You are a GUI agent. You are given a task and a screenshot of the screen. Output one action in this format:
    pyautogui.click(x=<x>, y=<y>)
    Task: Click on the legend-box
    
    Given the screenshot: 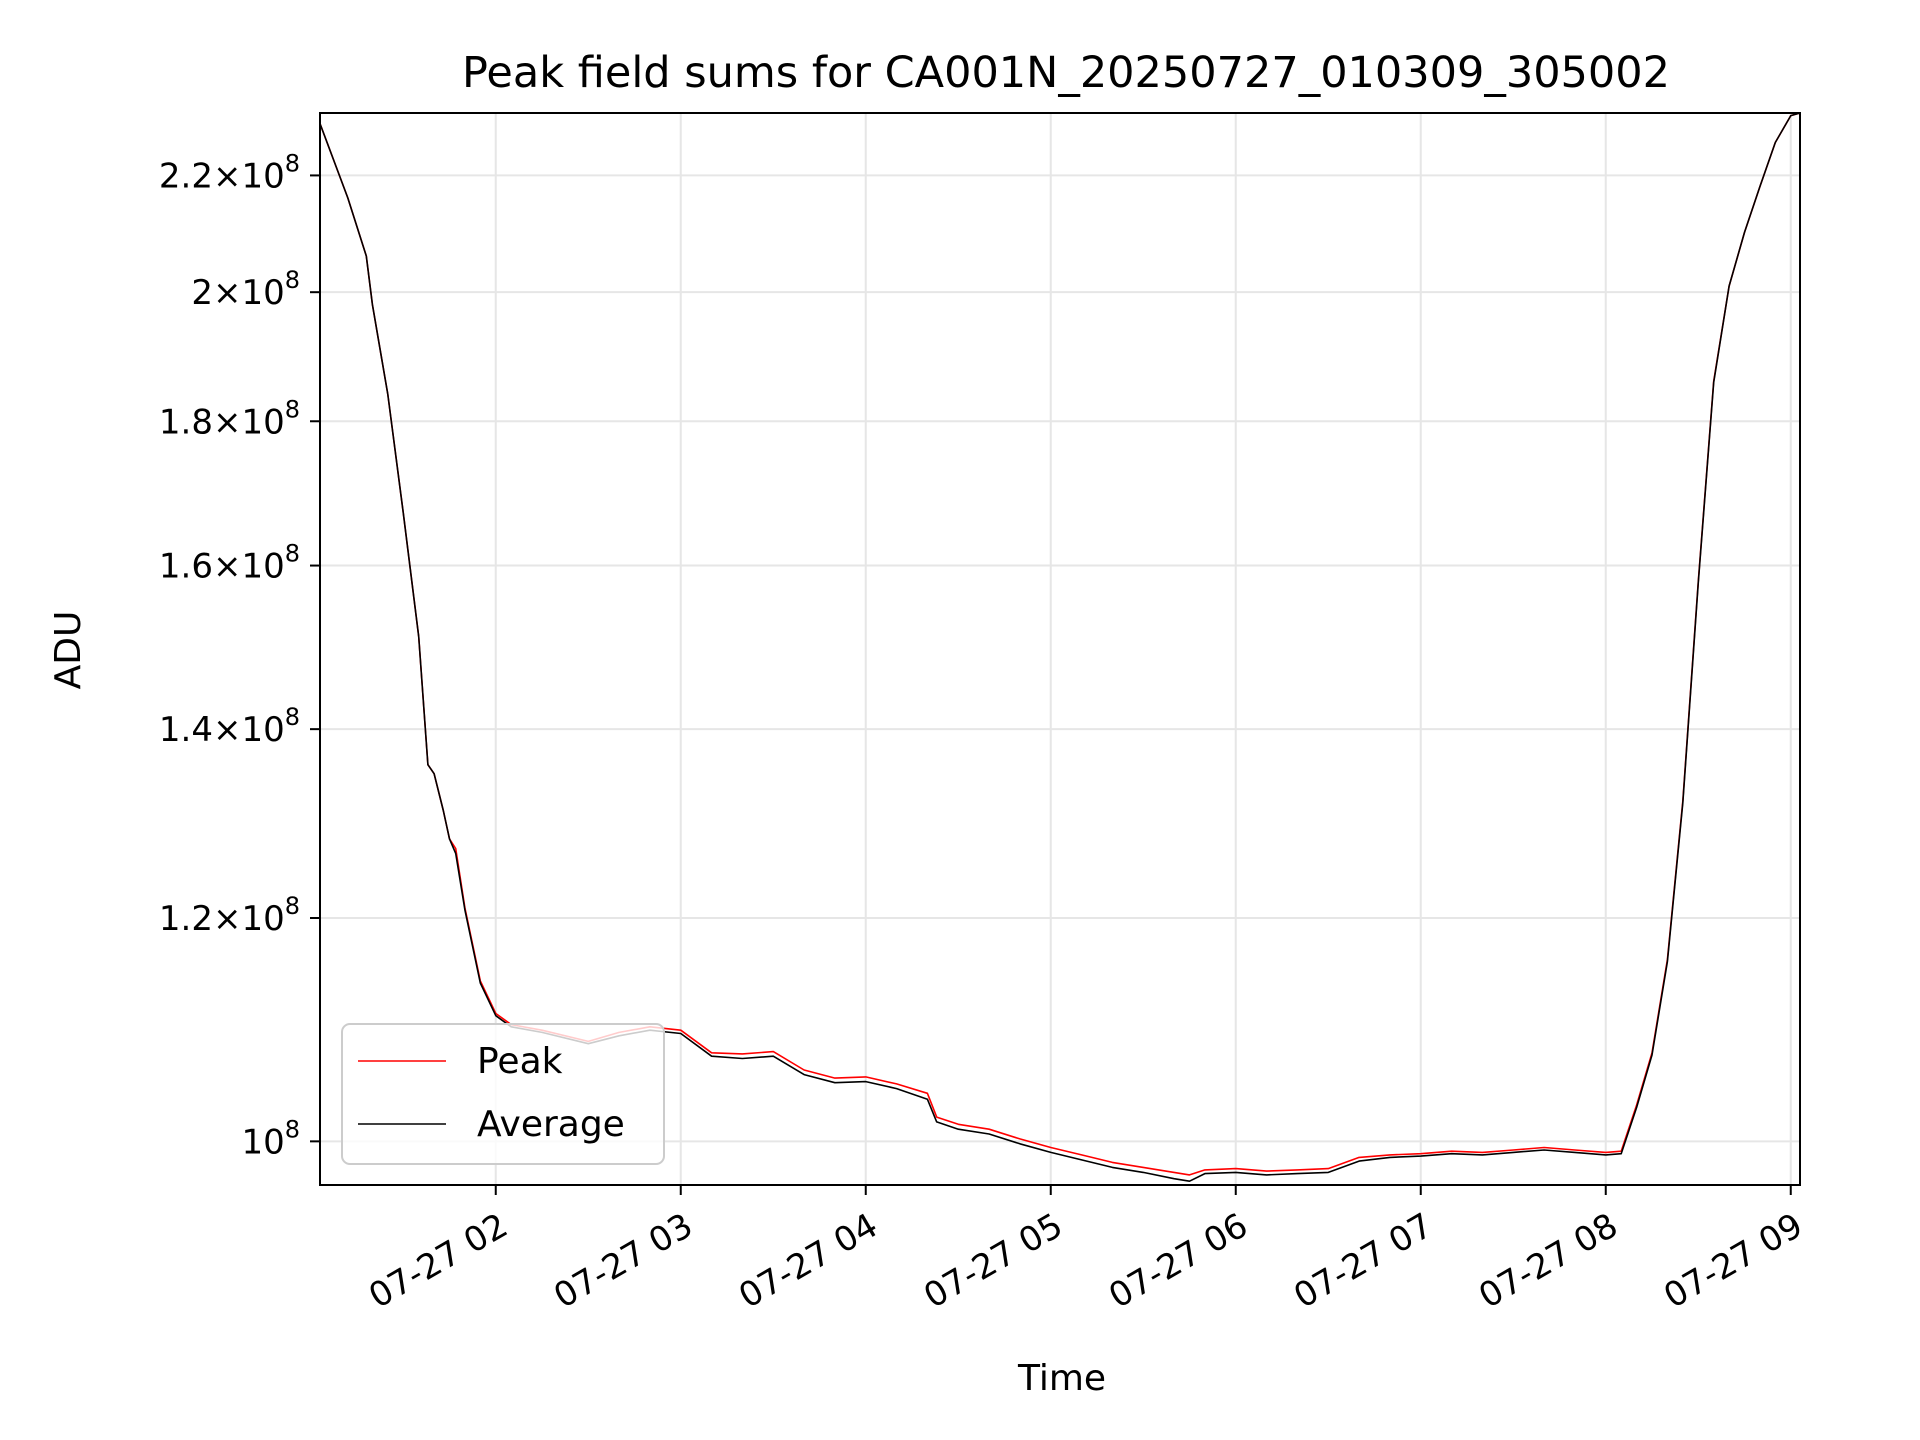 What is the action you would take?
    pyautogui.click(x=503, y=1094)
    